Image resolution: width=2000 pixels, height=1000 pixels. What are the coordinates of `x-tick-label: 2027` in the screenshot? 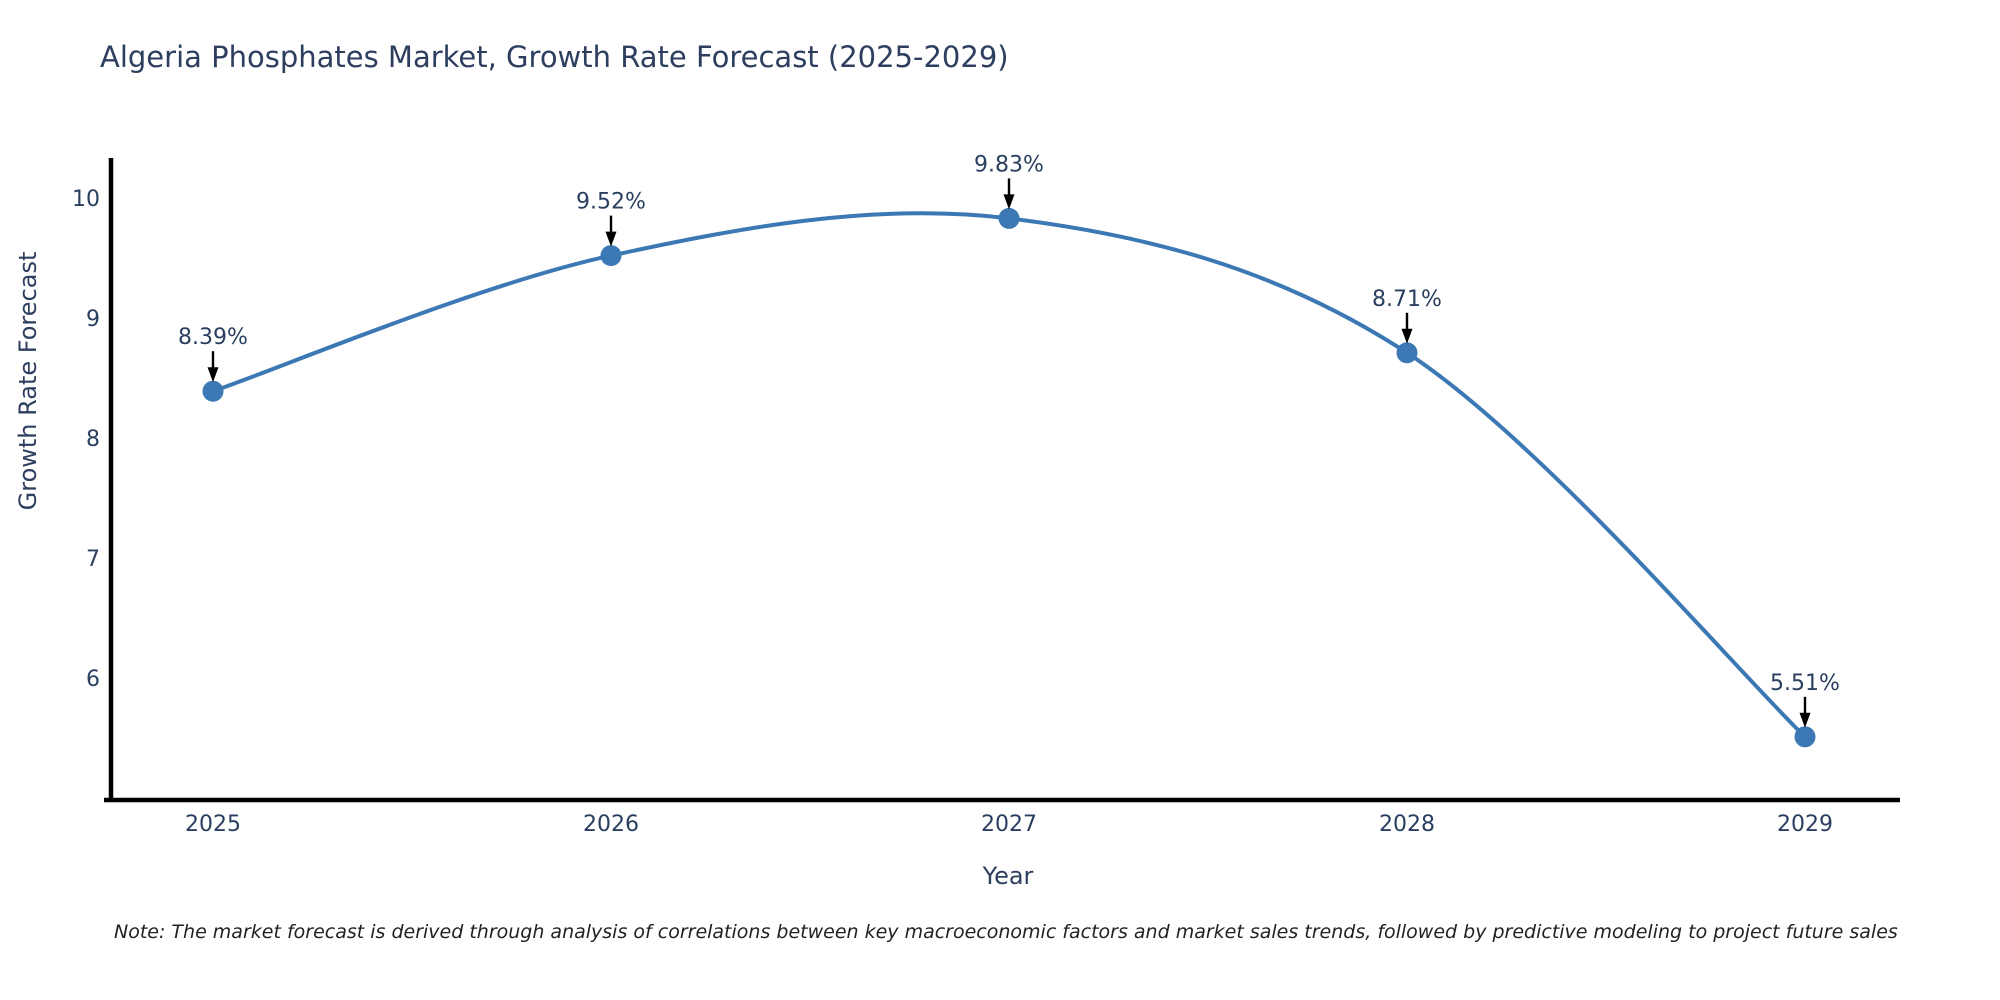 It's located at (1009, 824).